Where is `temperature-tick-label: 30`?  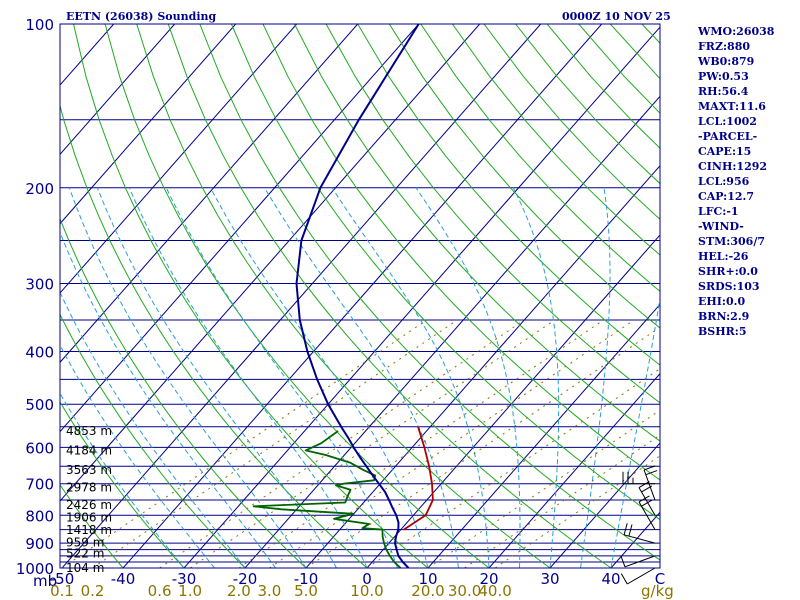
temperature-tick-label: 30 is located at coordinates (549, 579).